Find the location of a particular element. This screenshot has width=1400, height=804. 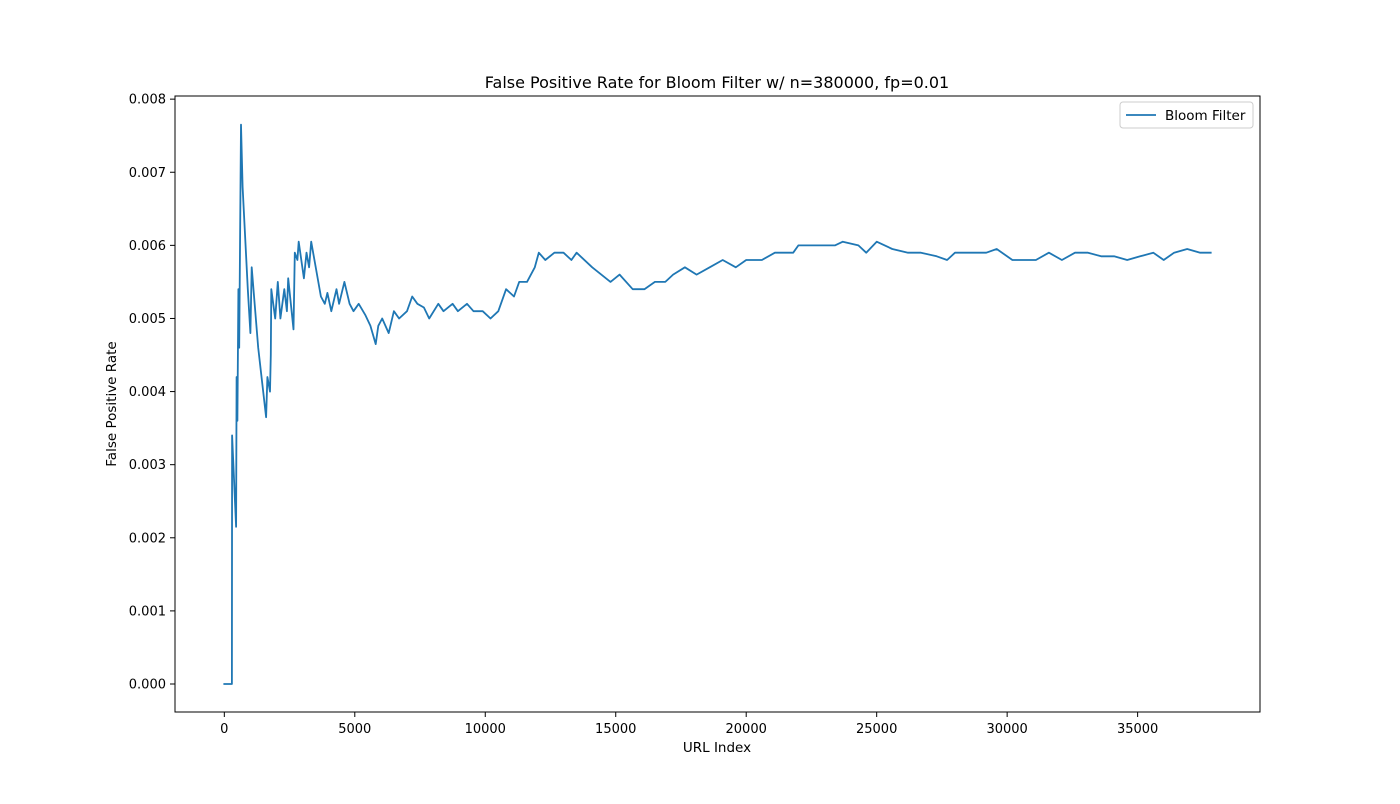

x-axis: 0 5000 10000 15000 20000 25000 30000 35000 is located at coordinates (689, 724).